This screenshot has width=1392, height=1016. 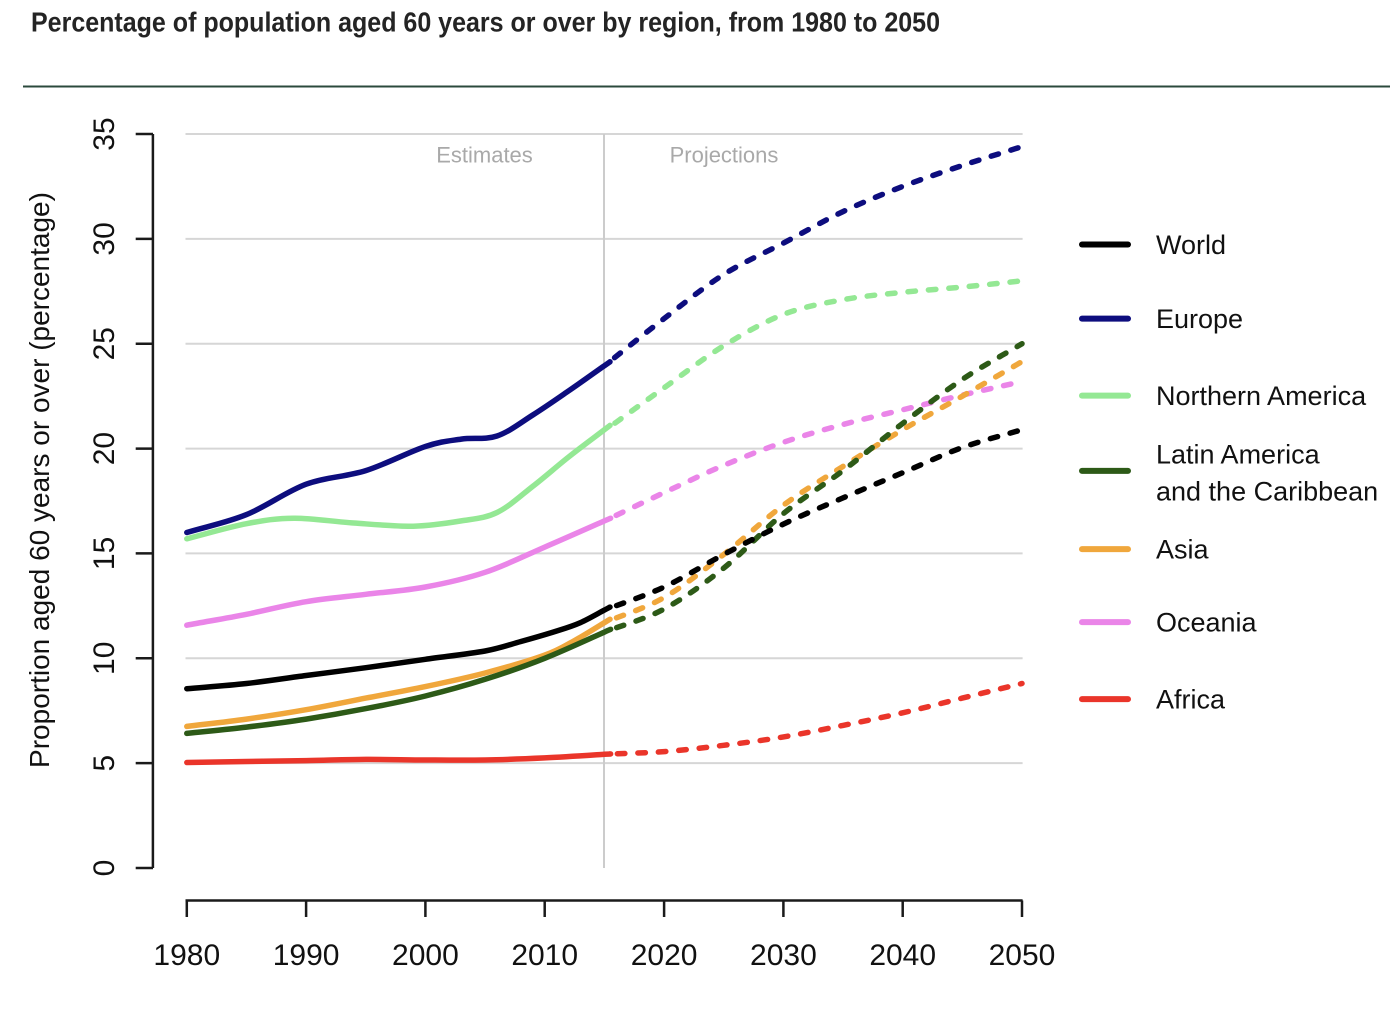 I want to click on svg-text: Projections, so click(x=724, y=155).